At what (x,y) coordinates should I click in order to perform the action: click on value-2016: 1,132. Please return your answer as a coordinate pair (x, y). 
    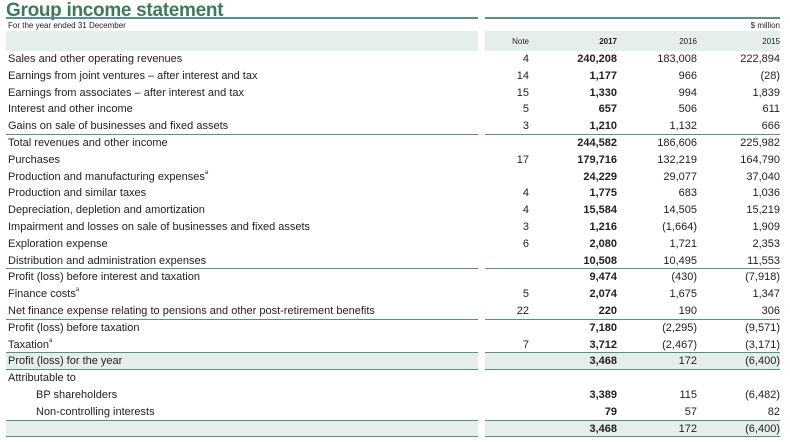
    Looking at the image, I should click on (683, 126).